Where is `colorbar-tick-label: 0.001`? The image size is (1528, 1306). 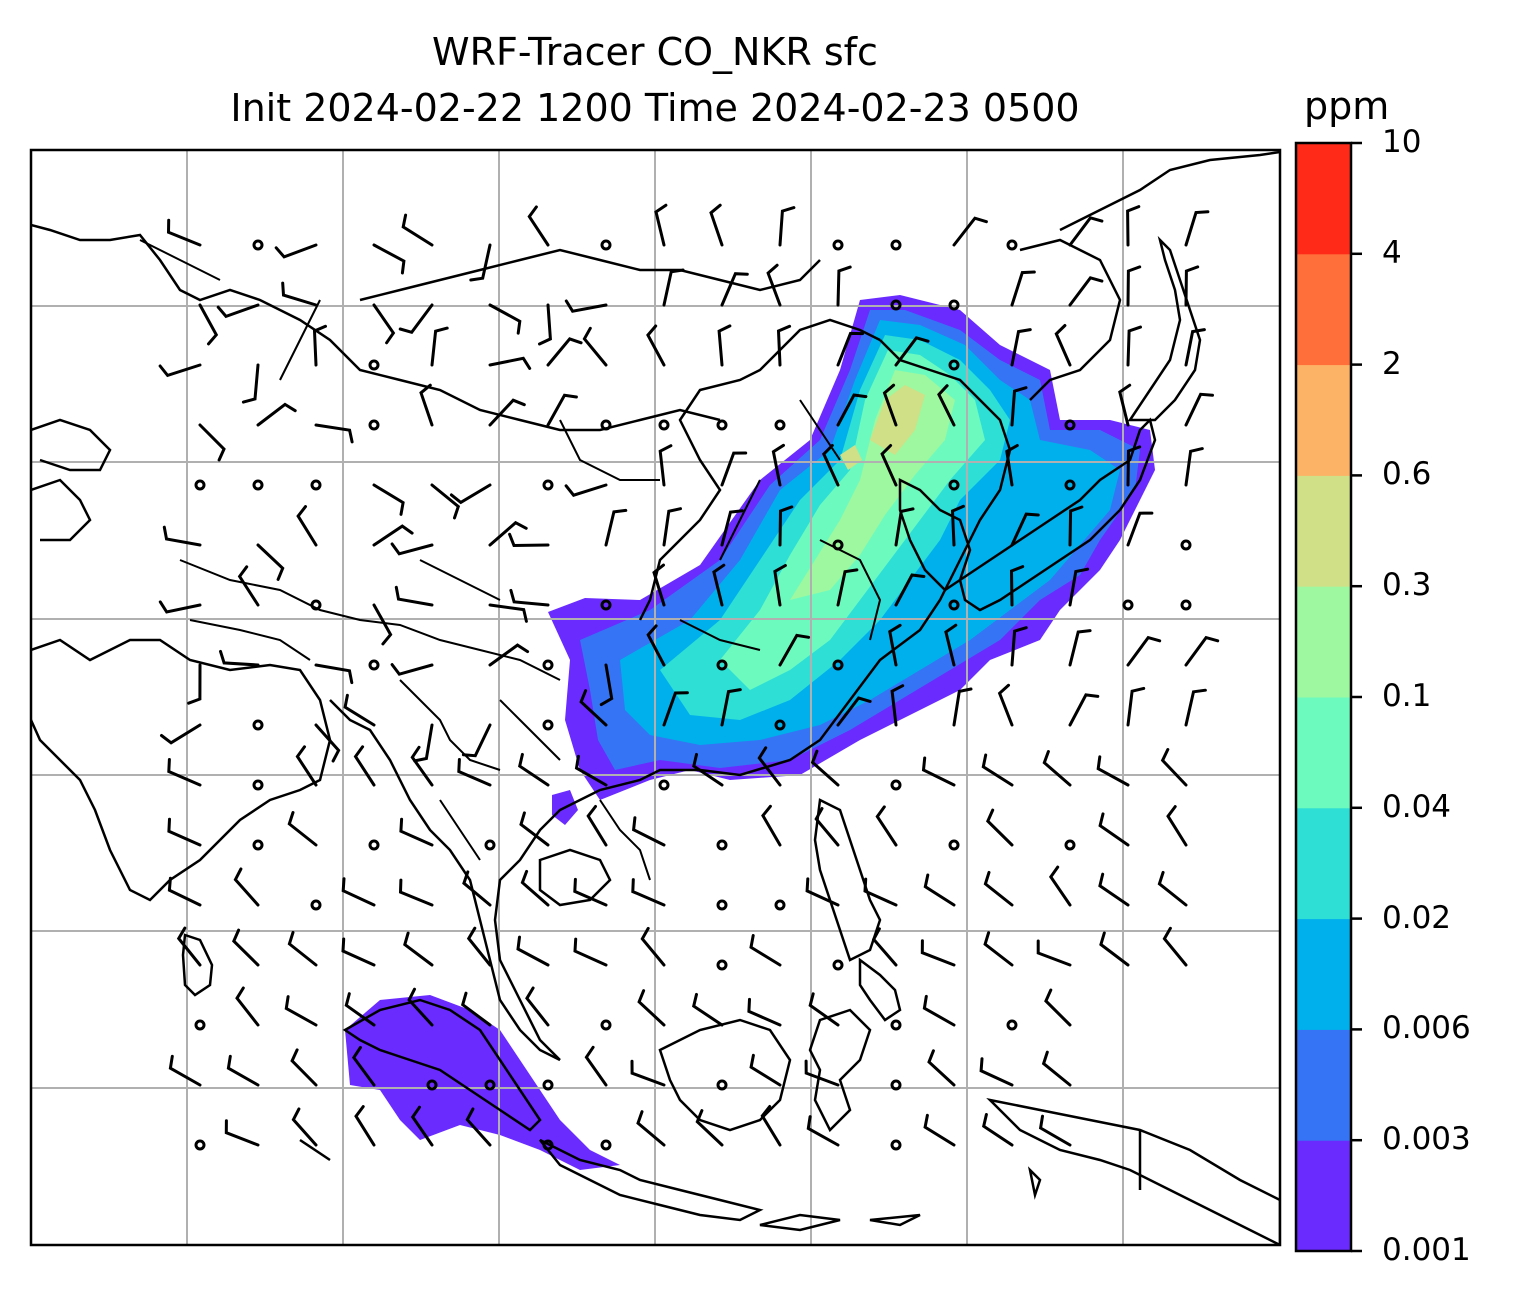
colorbar-tick-label: 0.001 is located at coordinates (1426, 1250).